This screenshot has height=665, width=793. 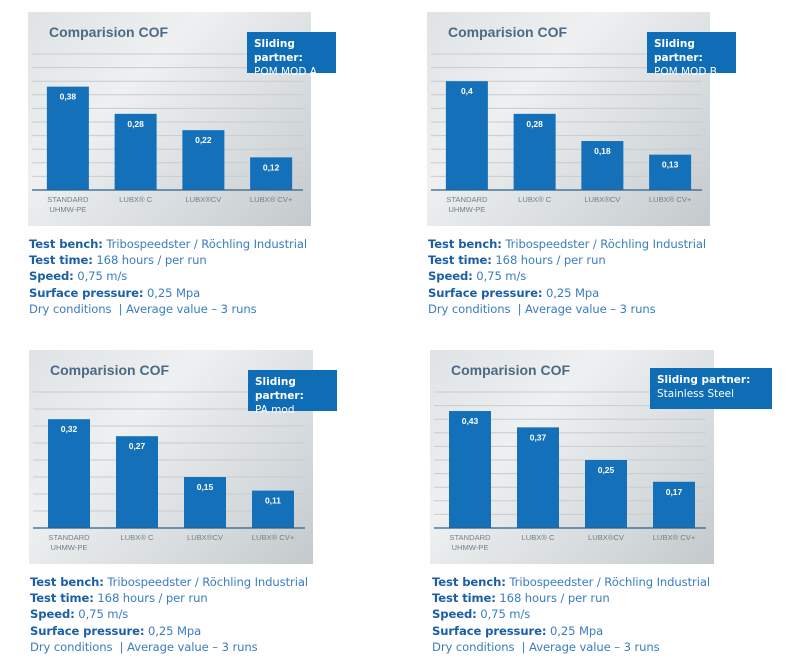 I want to click on sliding-partner-badge: Sliding partner: POM MOD A, so click(x=291, y=55).